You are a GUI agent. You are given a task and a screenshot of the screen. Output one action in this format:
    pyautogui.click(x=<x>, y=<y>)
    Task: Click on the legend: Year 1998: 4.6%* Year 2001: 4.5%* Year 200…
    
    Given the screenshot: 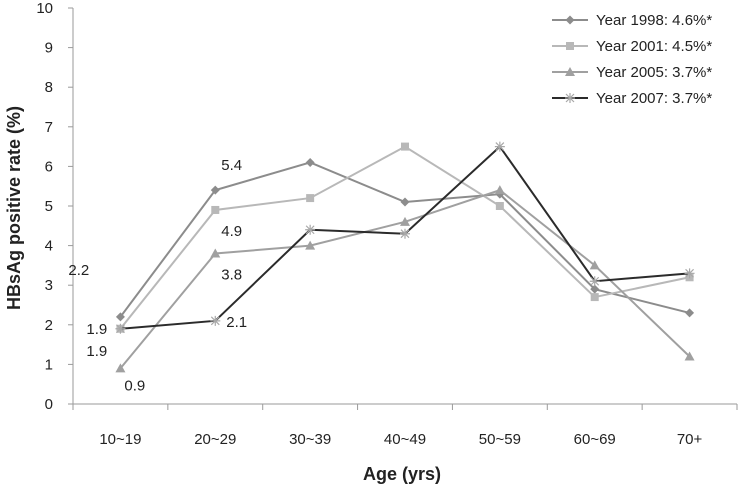 What is the action you would take?
    pyautogui.click(x=632, y=59)
    